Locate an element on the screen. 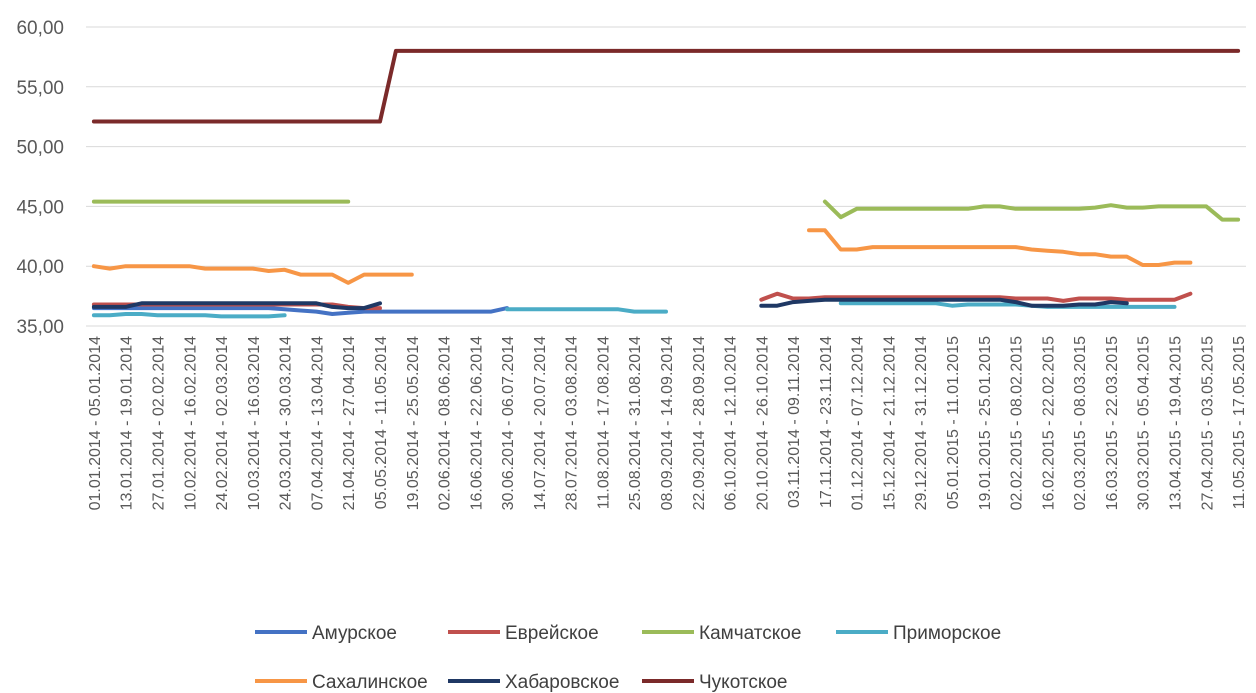 This screenshot has width=1256, height=693. legend-label: Амурское is located at coordinates (354, 633).